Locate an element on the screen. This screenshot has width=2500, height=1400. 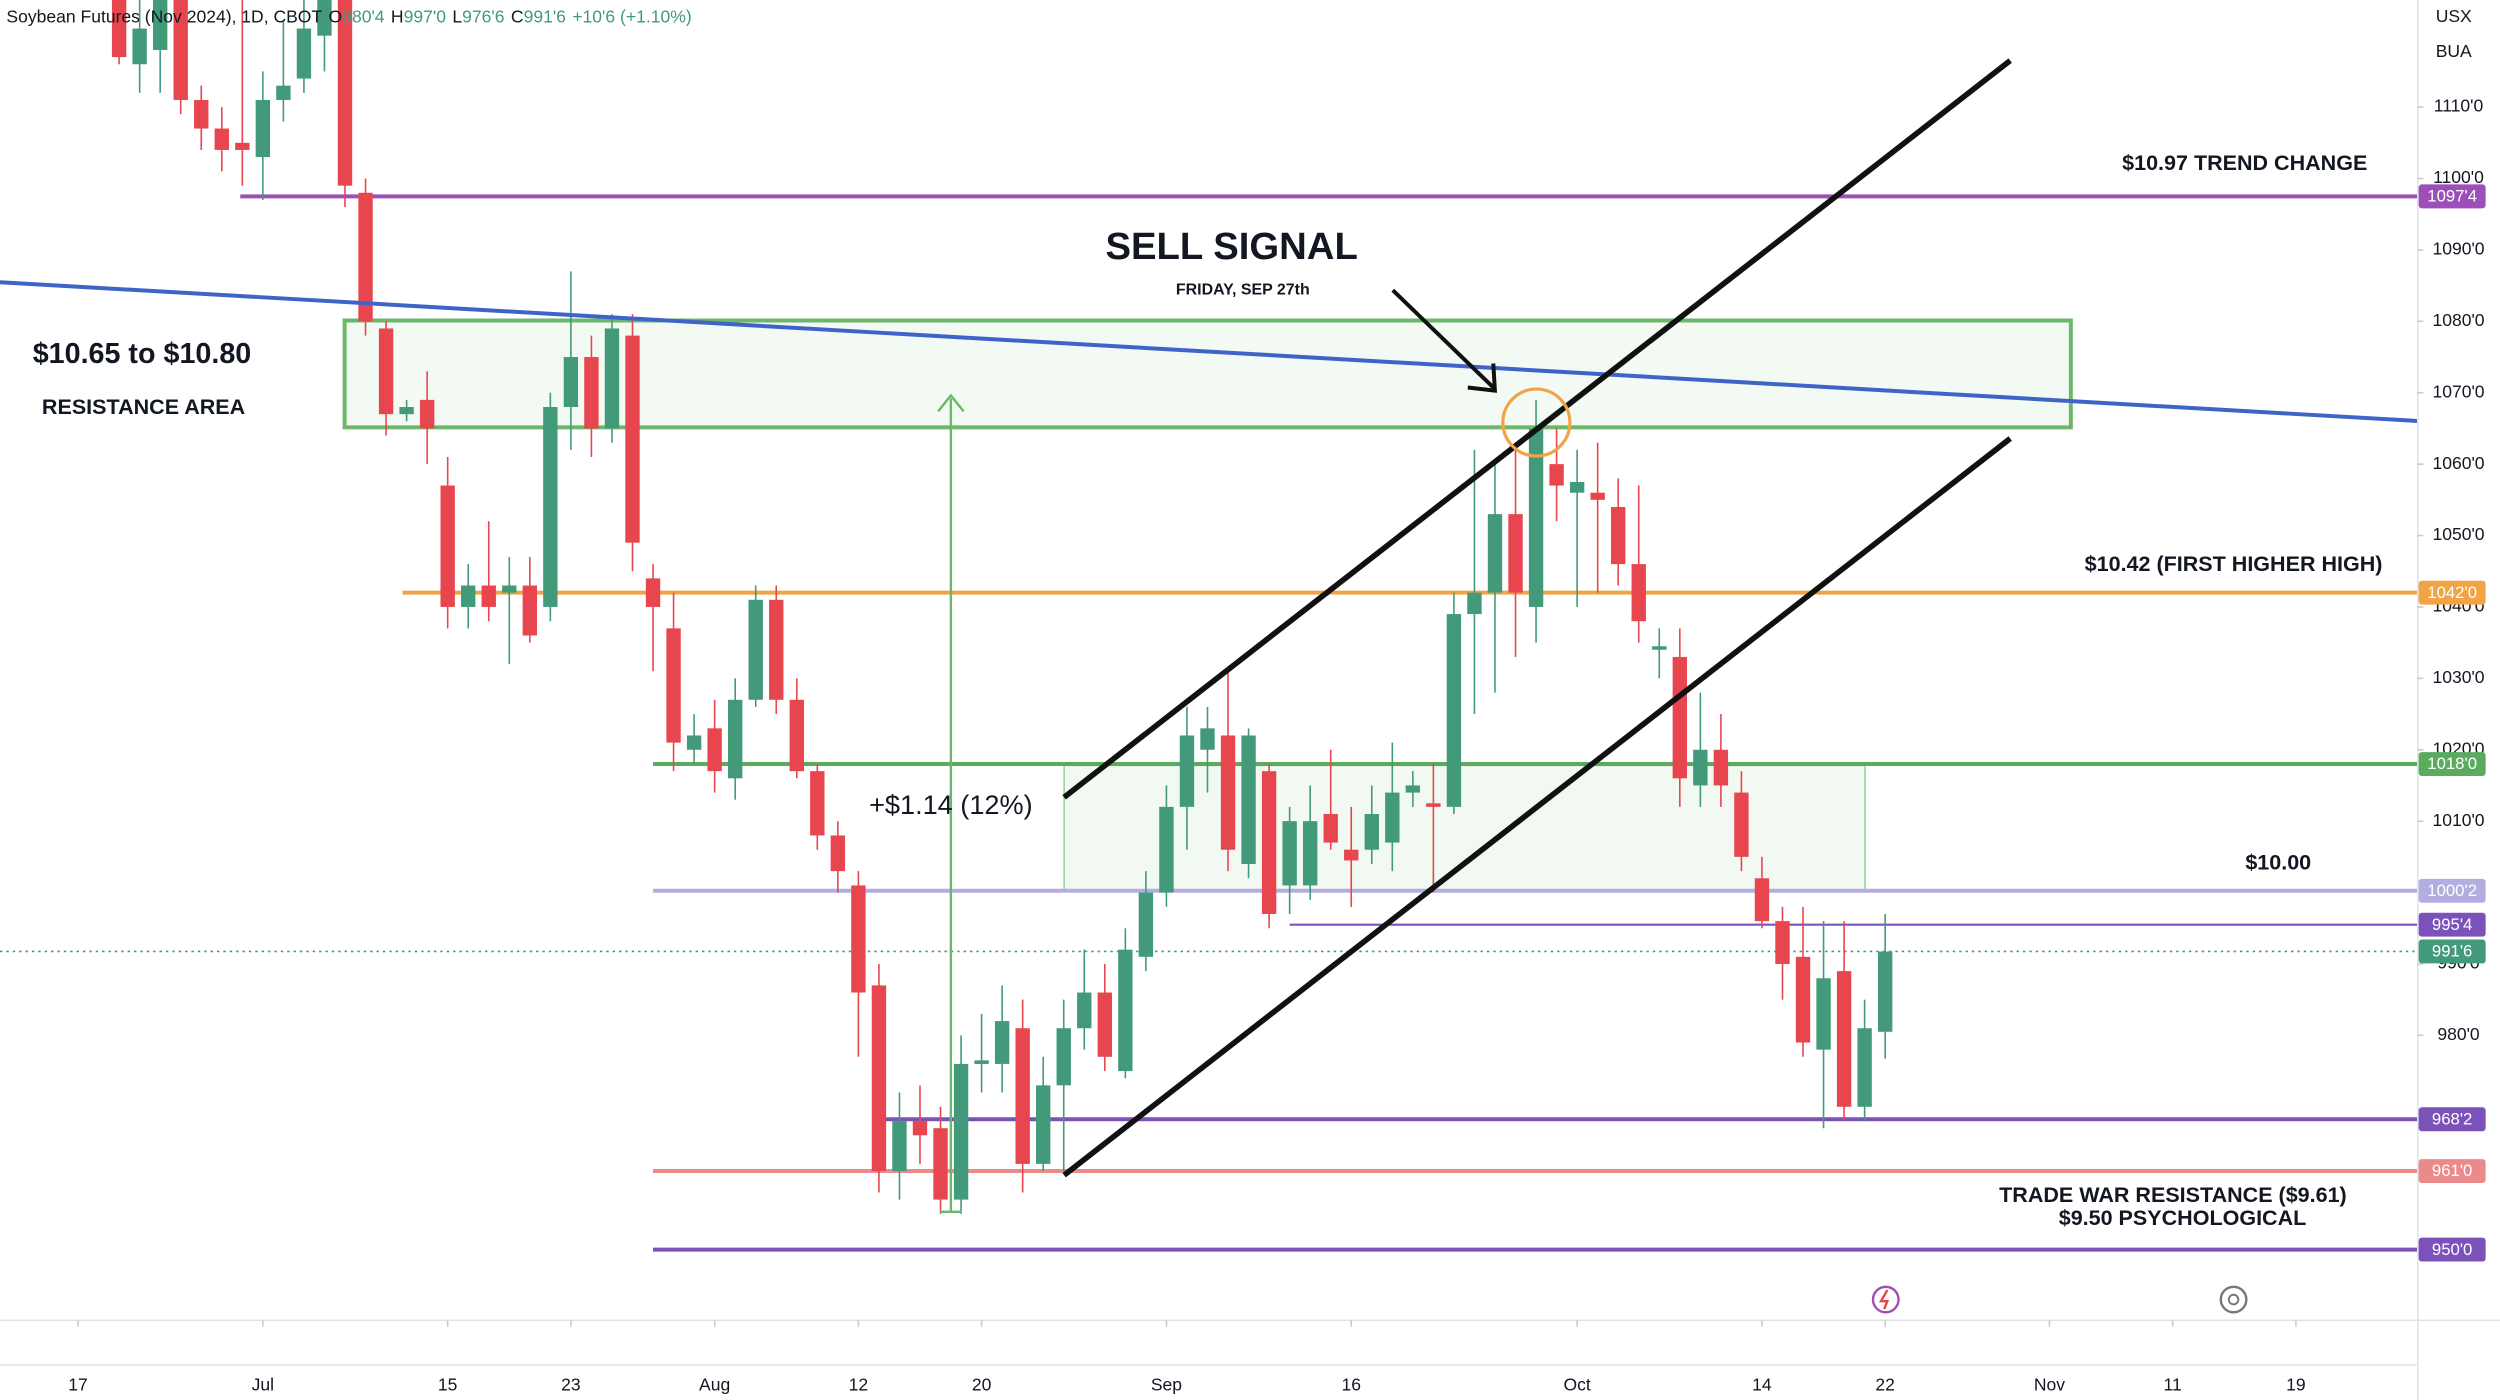
x-tick-label: 15 is located at coordinates (448, 1384).